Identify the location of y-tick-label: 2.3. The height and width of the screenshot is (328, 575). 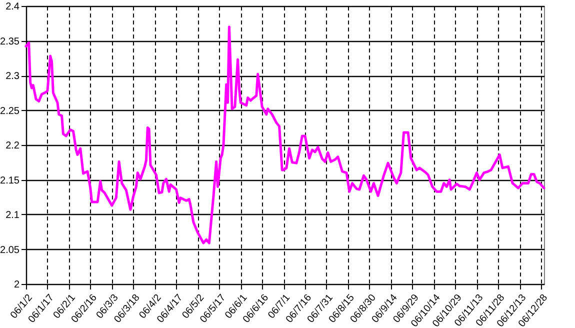
(13, 76).